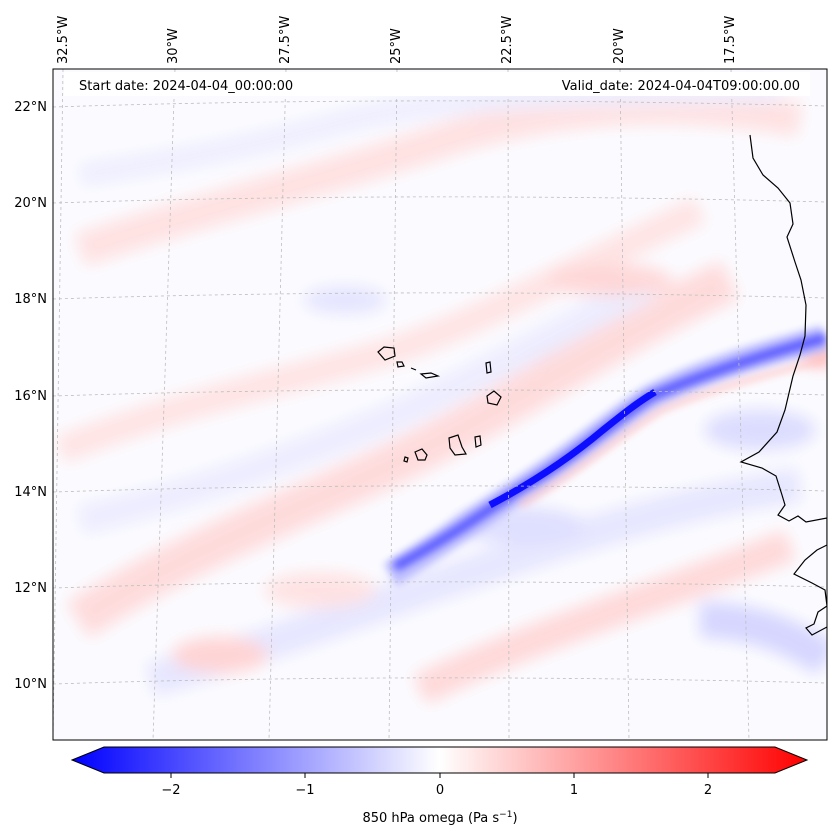 This screenshot has height=839, width=837. Describe the element at coordinates (421, 454) in the screenshot. I see `fogo-island` at that location.